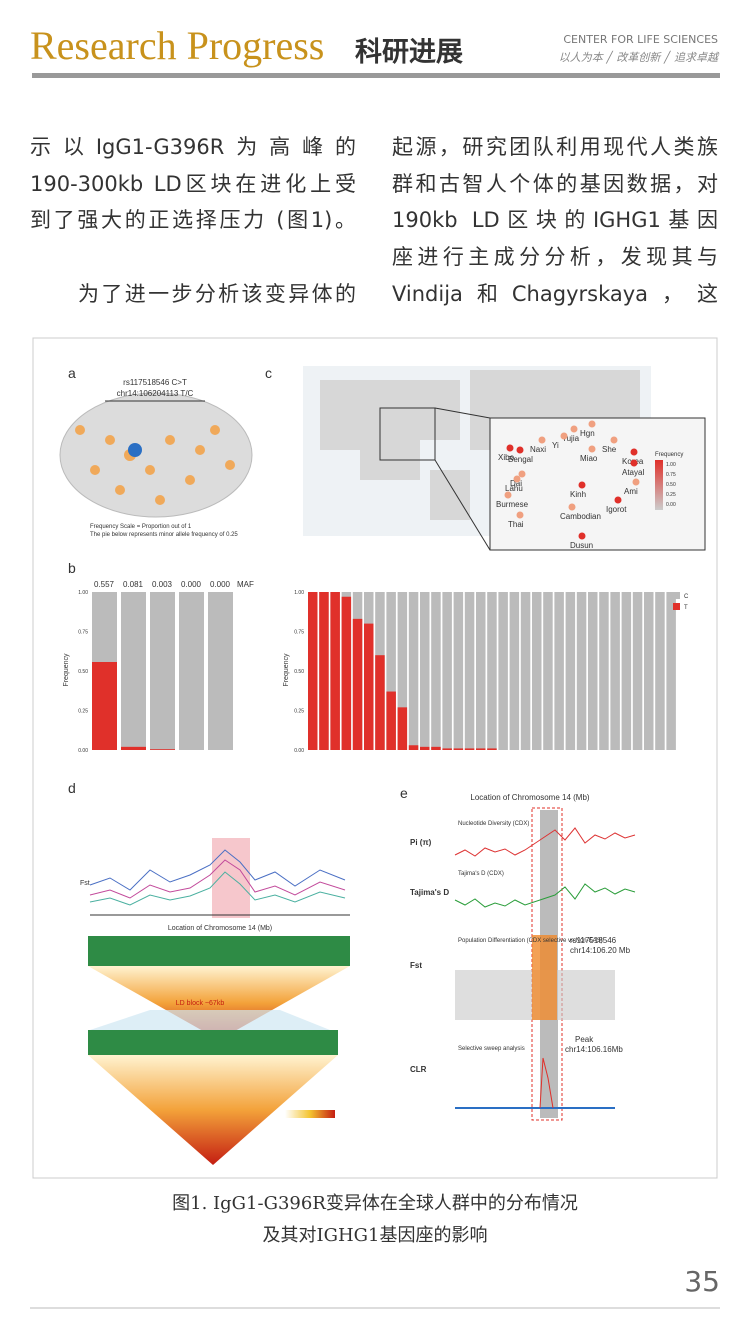 Image resolution: width=750 pixels, height=1339 pixels. I want to click on caption-line: 图1. IgG1-G396R变异体在全球人群中的分布情况, so click(375, 1203).